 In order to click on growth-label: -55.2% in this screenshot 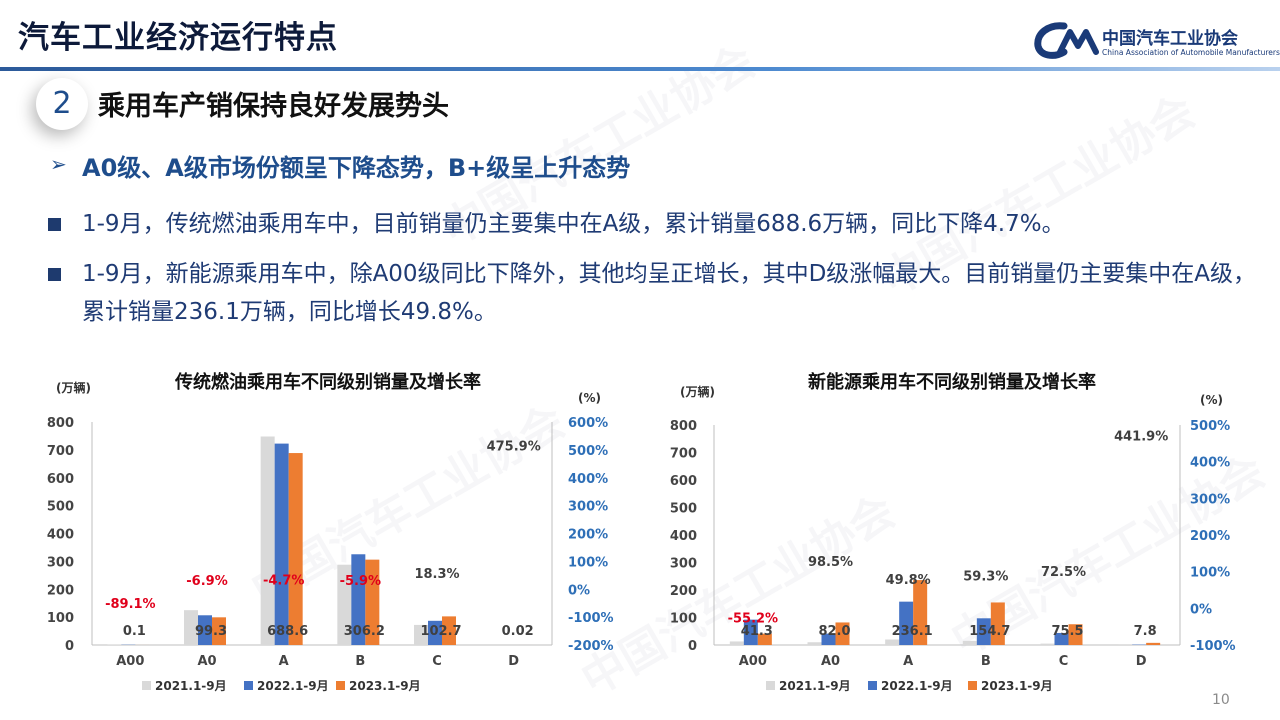, I will do `click(753, 619)`.